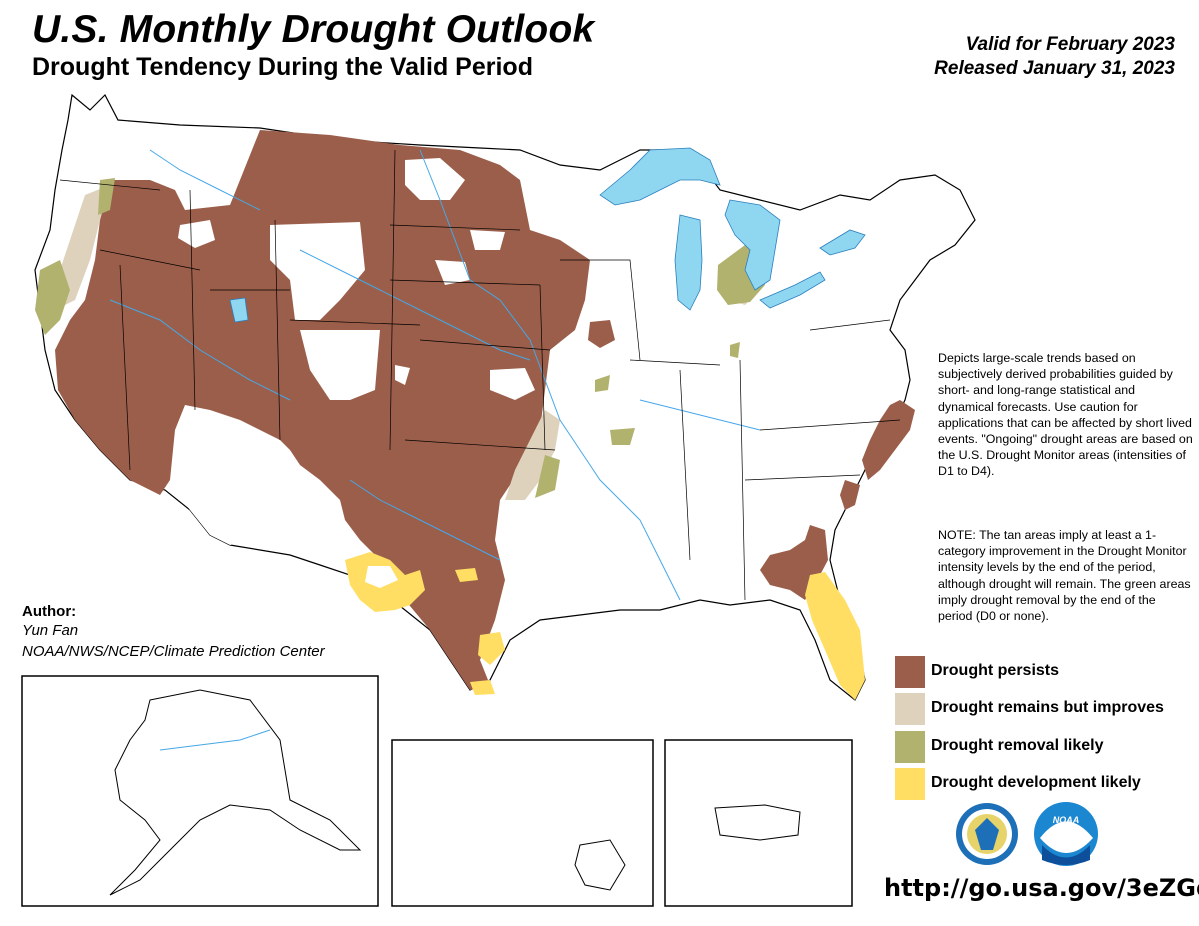 The width and height of the screenshot is (1199, 926). I want to click on hawaii-big-island, so click(600, 865).